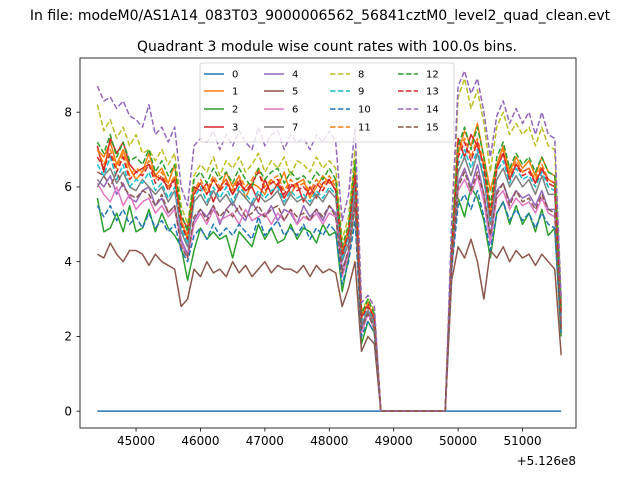  Describe the element at coordinates (432, 75) in the screenshot. I see `legend-label-12: 12` at that location.